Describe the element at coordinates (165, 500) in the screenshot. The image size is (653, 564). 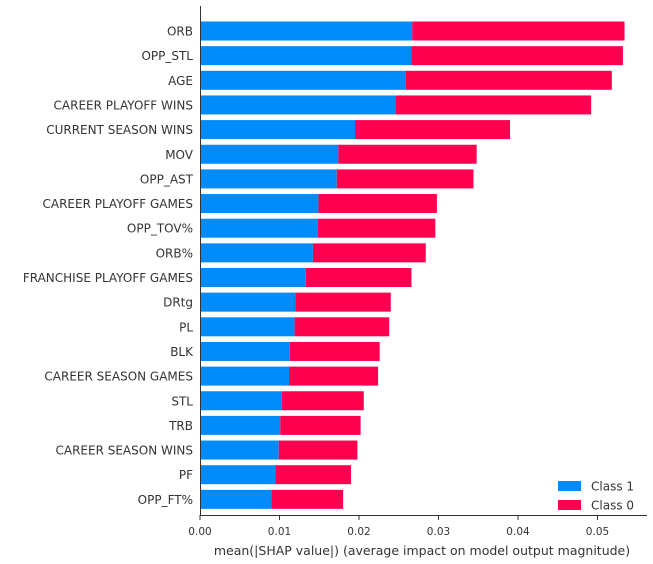
I see `category-label: OPP_FT%` at that location.